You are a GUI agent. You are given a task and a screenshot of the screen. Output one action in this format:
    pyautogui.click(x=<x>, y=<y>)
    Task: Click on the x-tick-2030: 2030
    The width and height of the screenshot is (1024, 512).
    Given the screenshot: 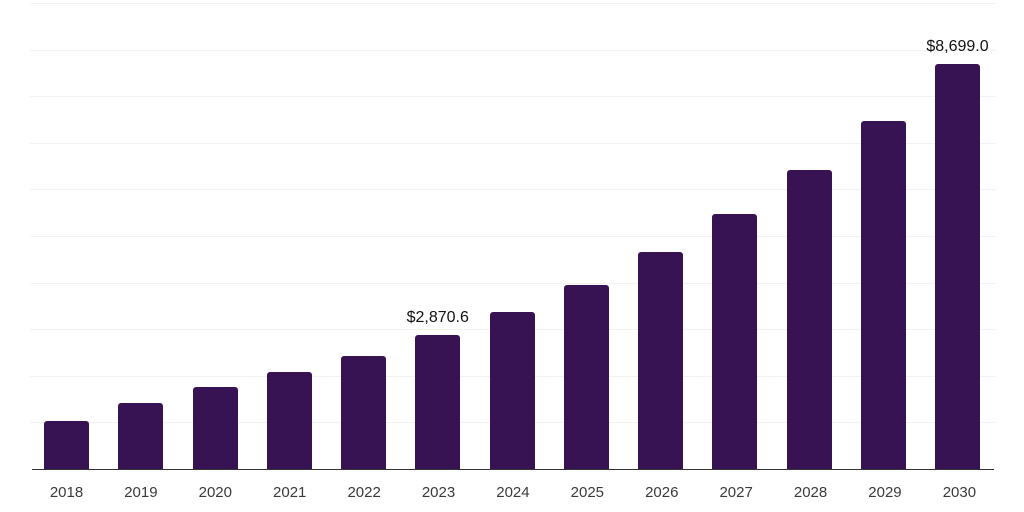 What is the action you would take?
    pyautogui.click(x=959, y=492)
    